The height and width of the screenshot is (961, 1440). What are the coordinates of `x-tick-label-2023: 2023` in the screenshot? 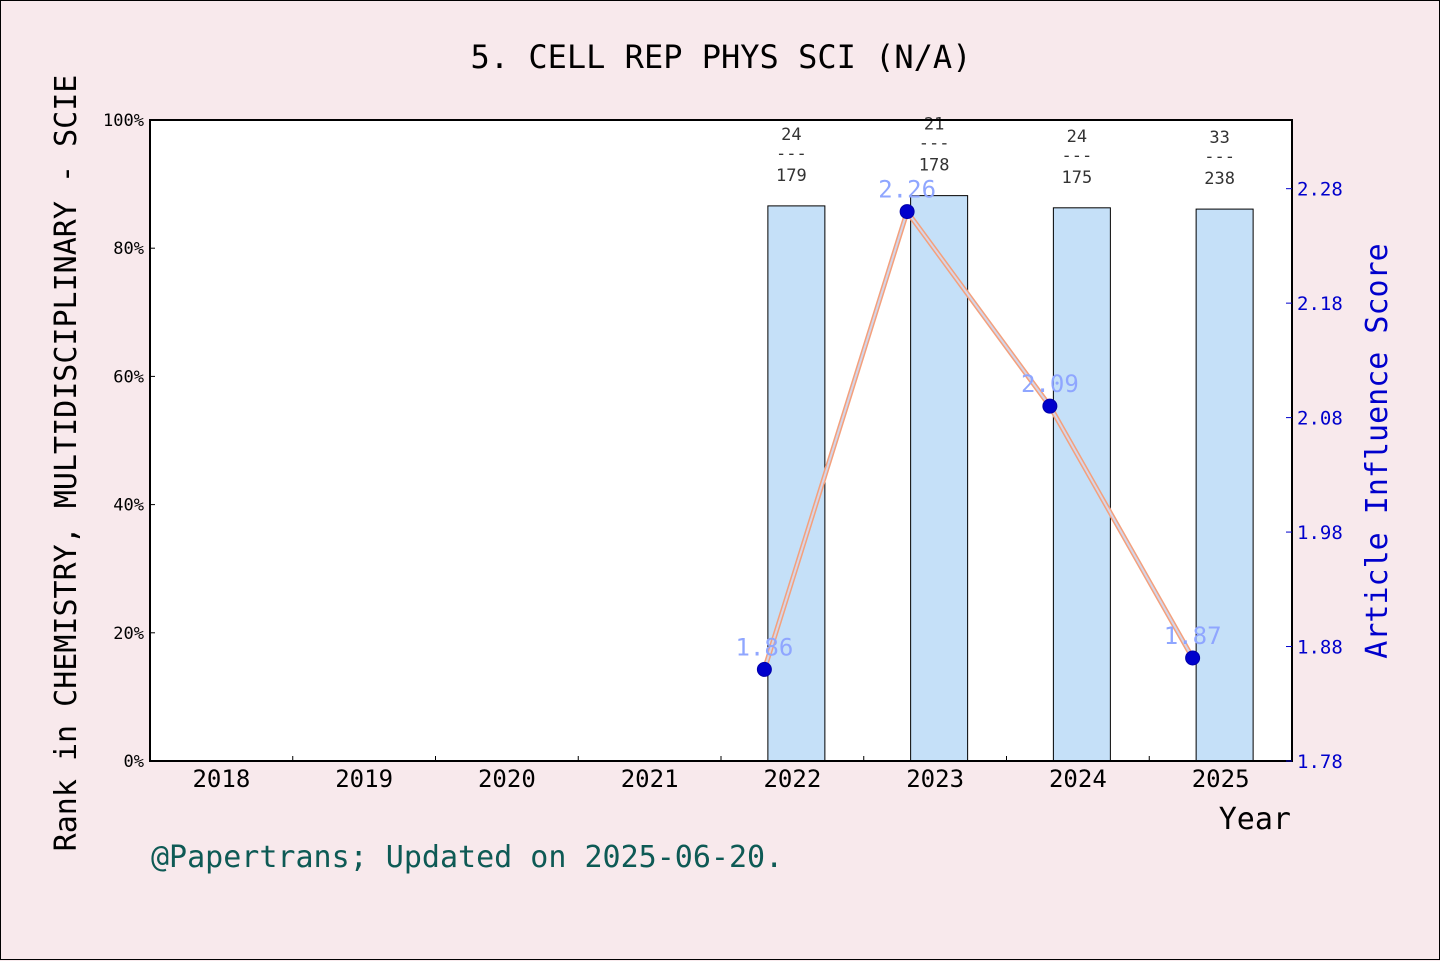 It's located at (935, 779).